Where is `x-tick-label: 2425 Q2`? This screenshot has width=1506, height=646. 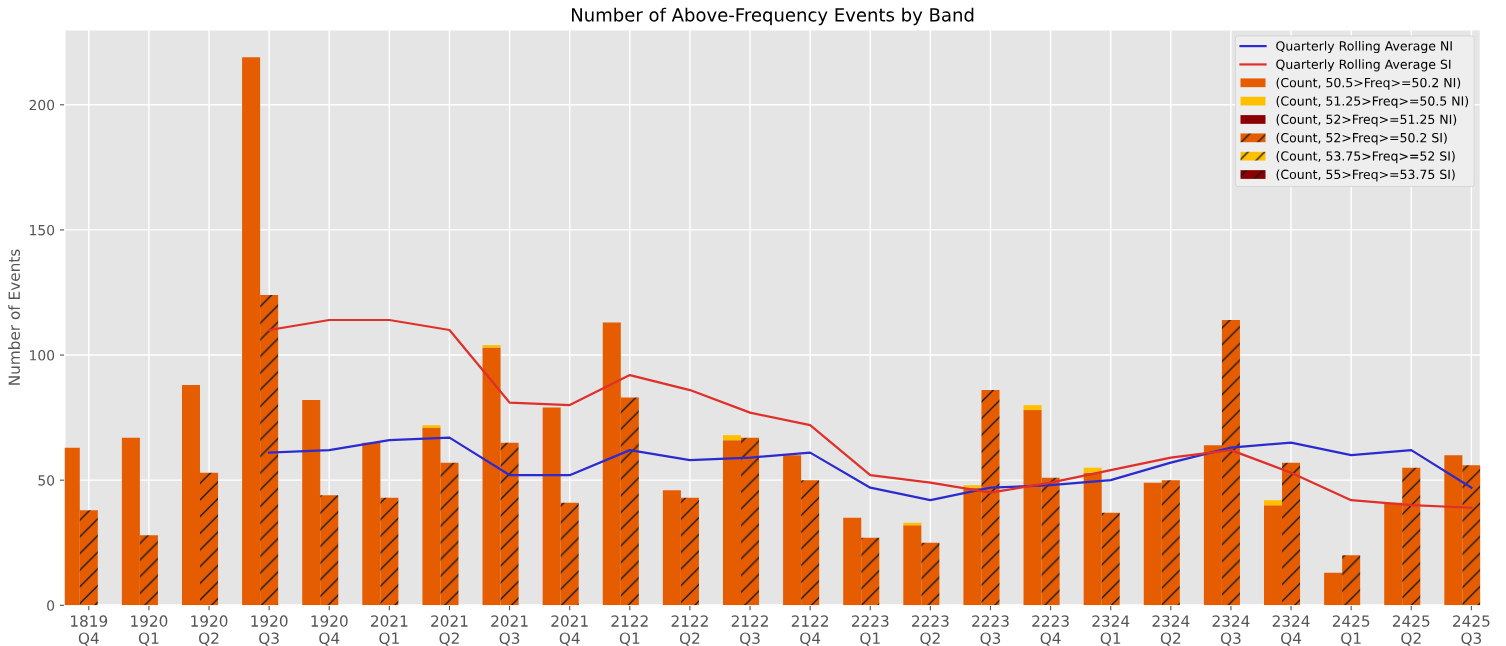
x-tick-label: 2425 Q2 is located at coordinates (1411, 630).